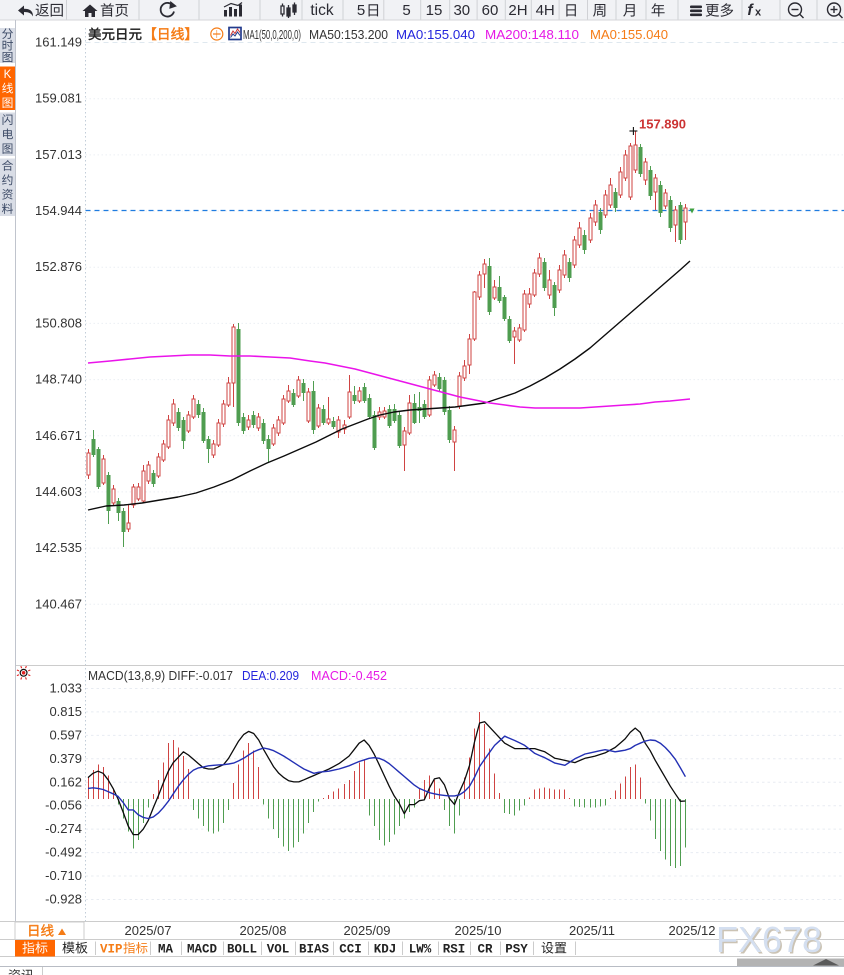  What do you see at coordinates (270, 675) in the screenshot?
I see `svg-text: DEA:0.209` at bounding box center [270, 675].